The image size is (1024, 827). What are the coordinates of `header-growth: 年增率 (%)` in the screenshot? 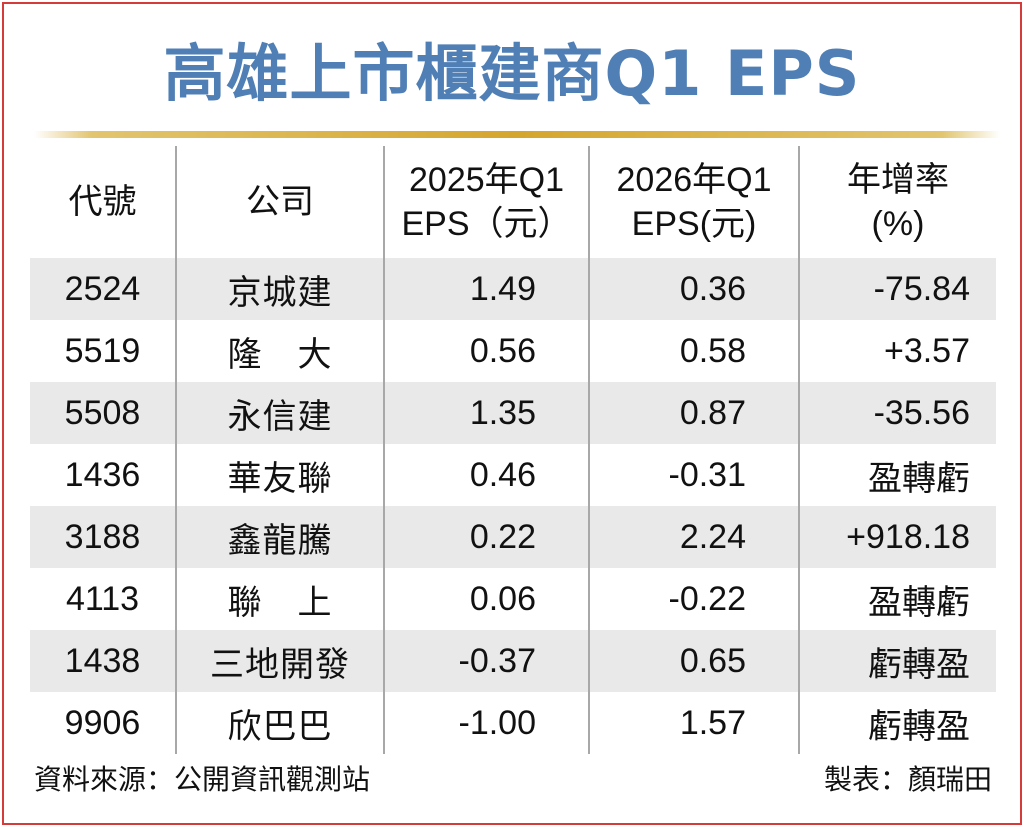 It's located at (897, 202).